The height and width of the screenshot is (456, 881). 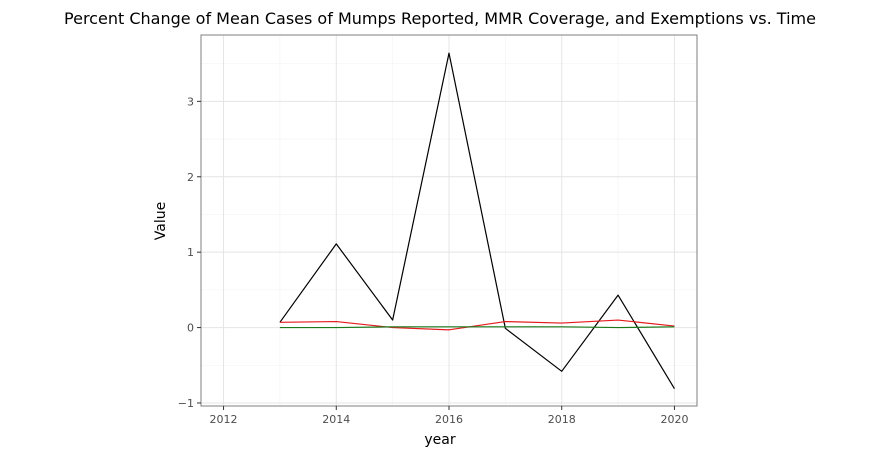 I want to click on y-tick-label: 2, so click(x=190, y=177).